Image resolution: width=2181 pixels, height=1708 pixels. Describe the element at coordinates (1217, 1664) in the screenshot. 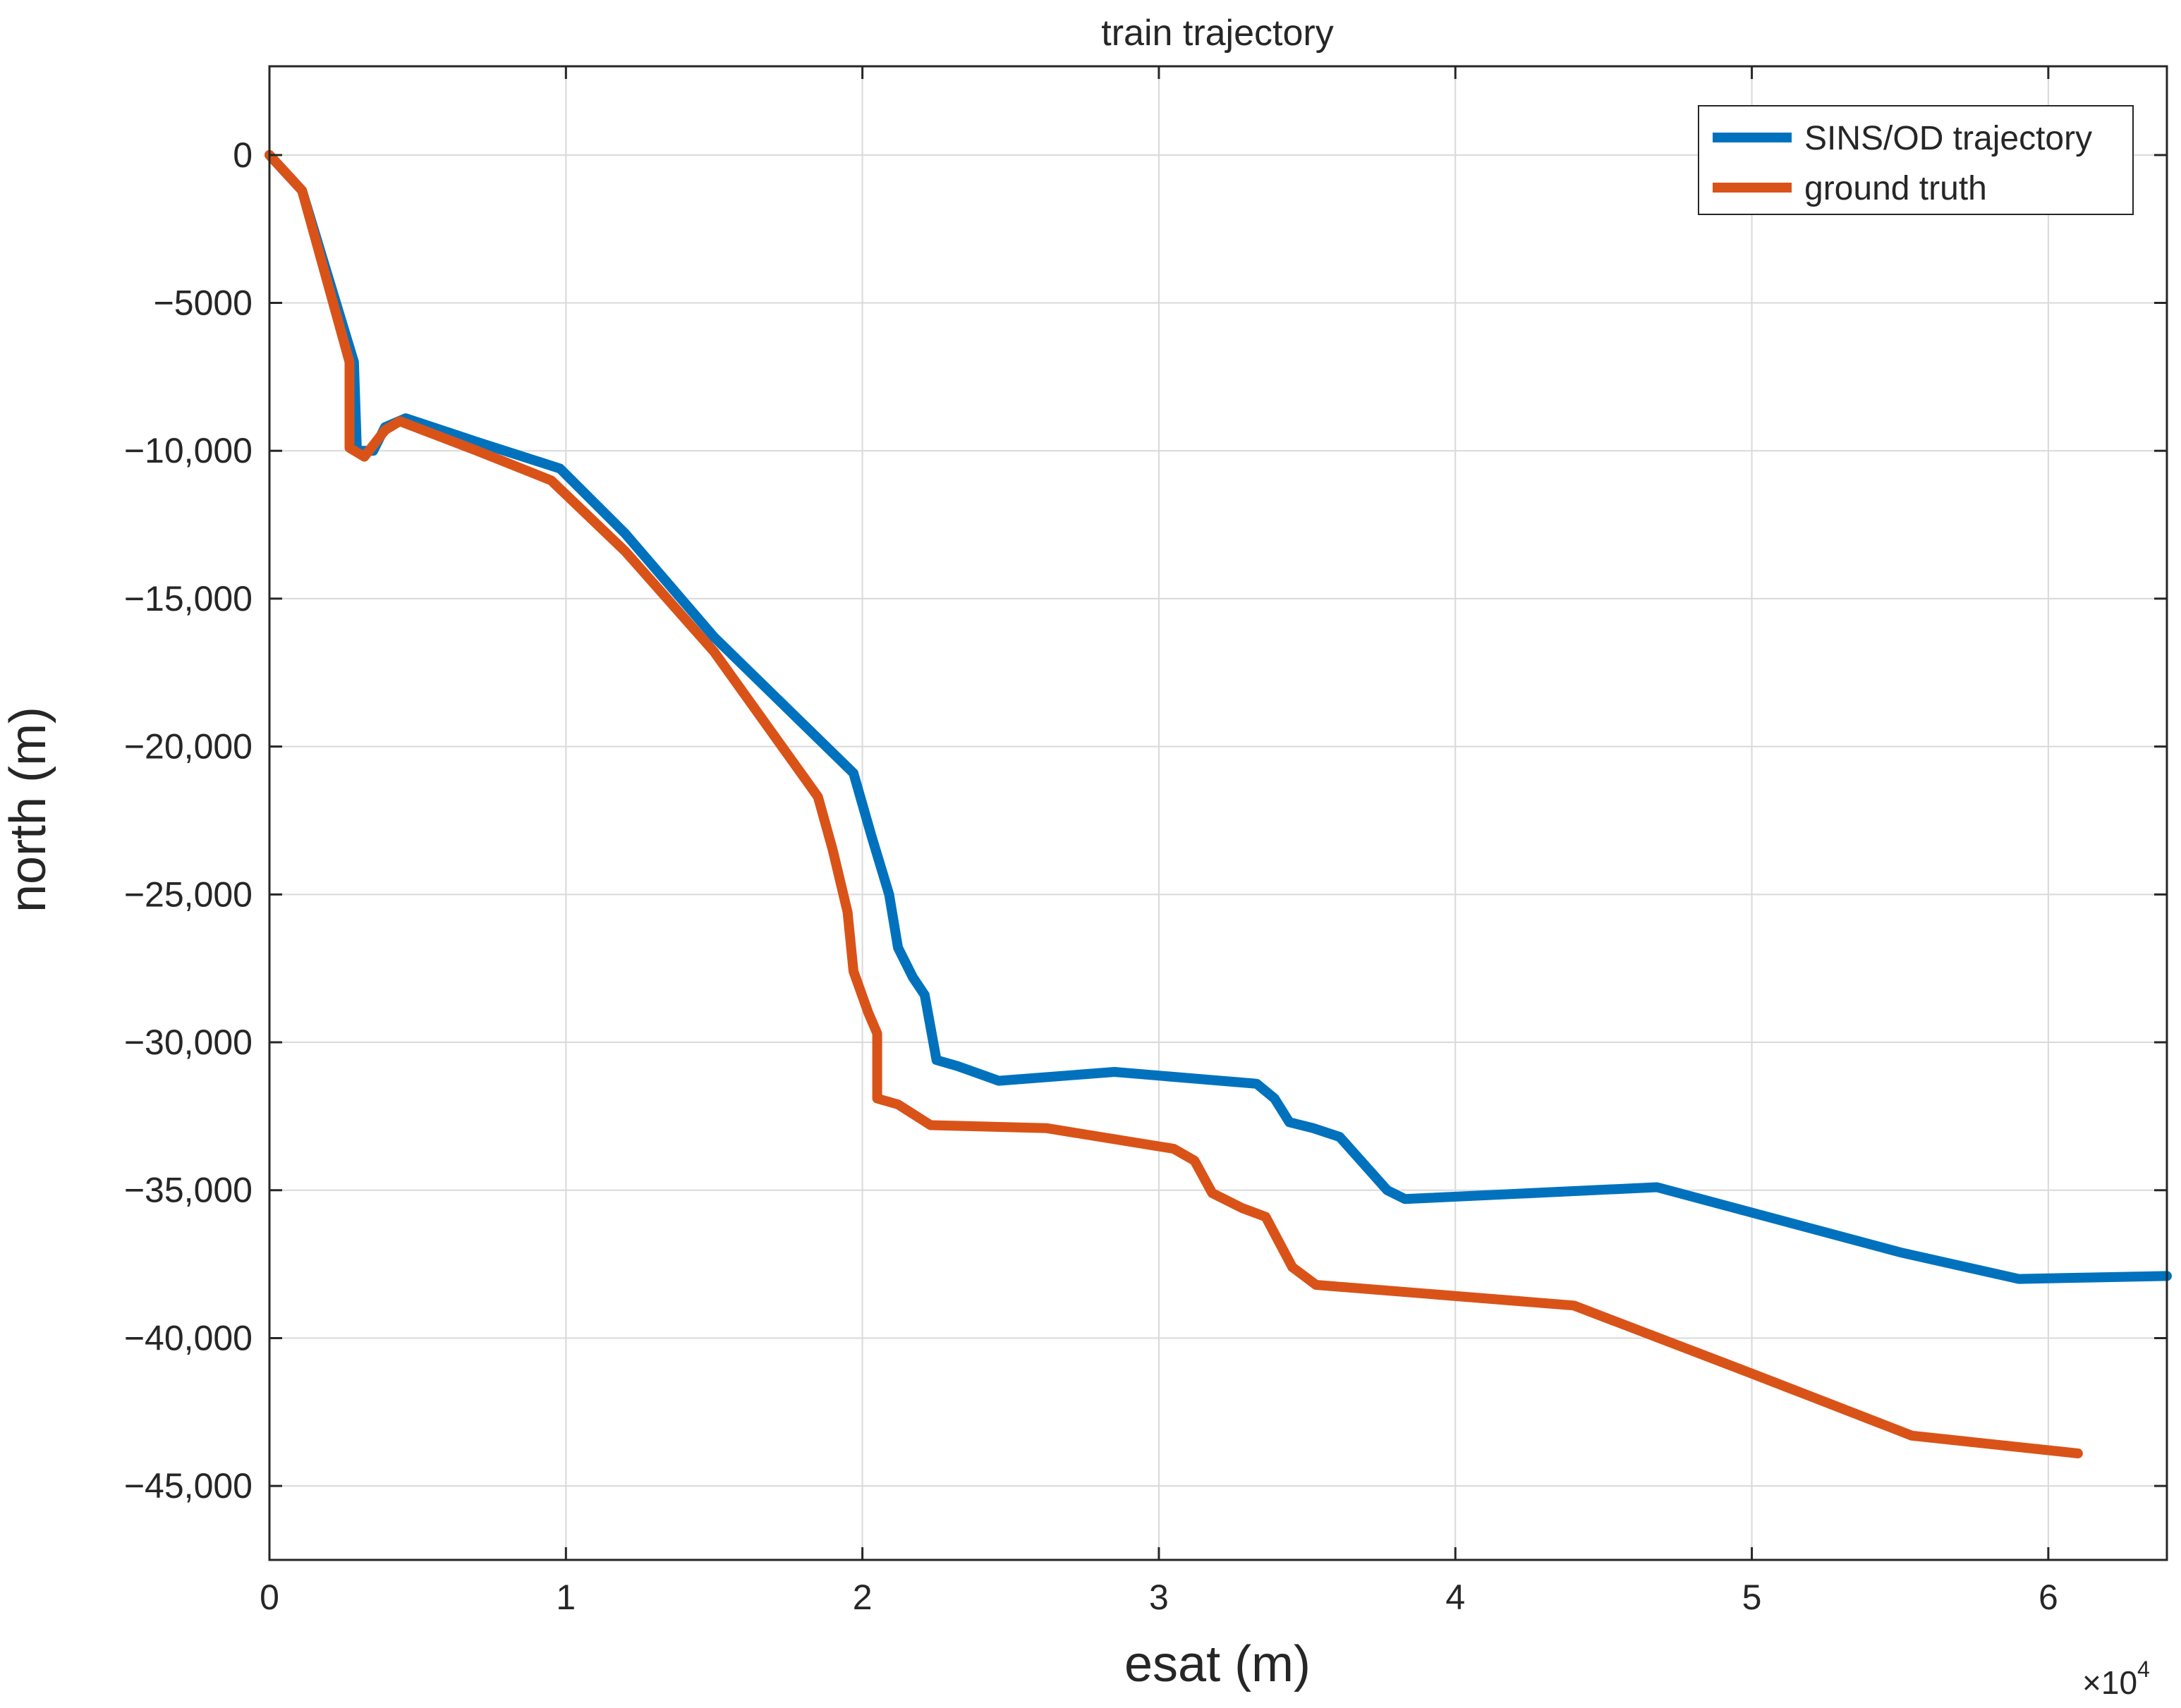

I see `x-axis-label: esat (m)` at that location.